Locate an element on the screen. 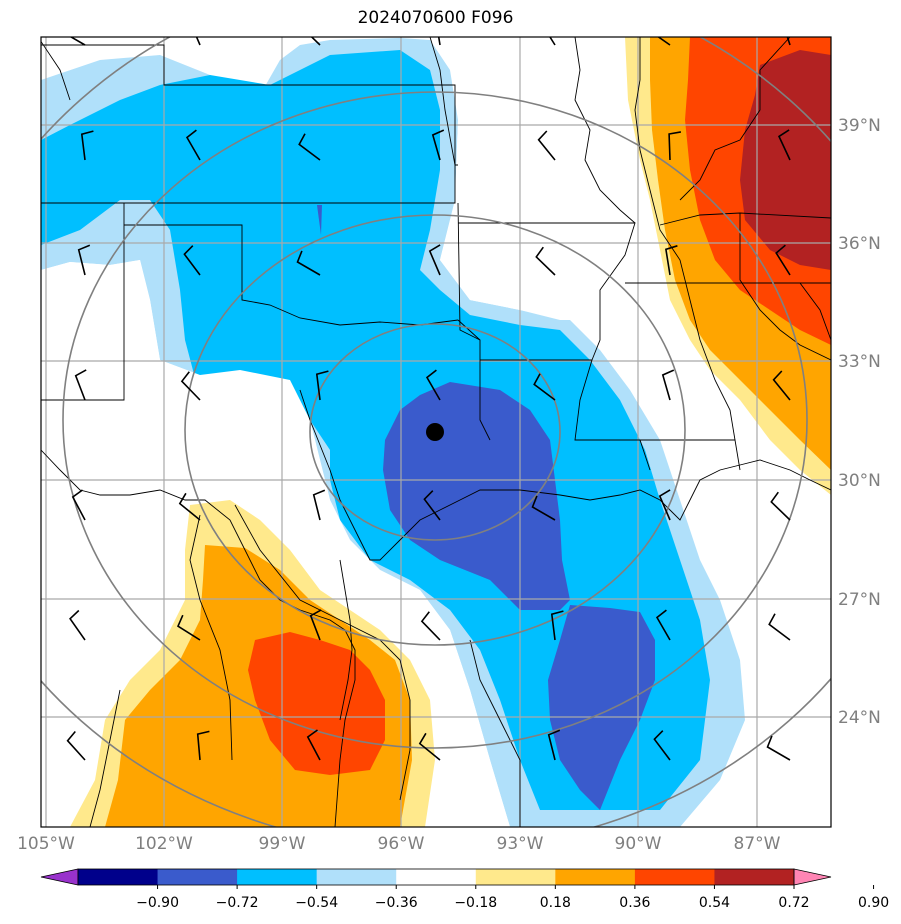  colorbar-label: 0.90 is located at coordinates (873, 903).